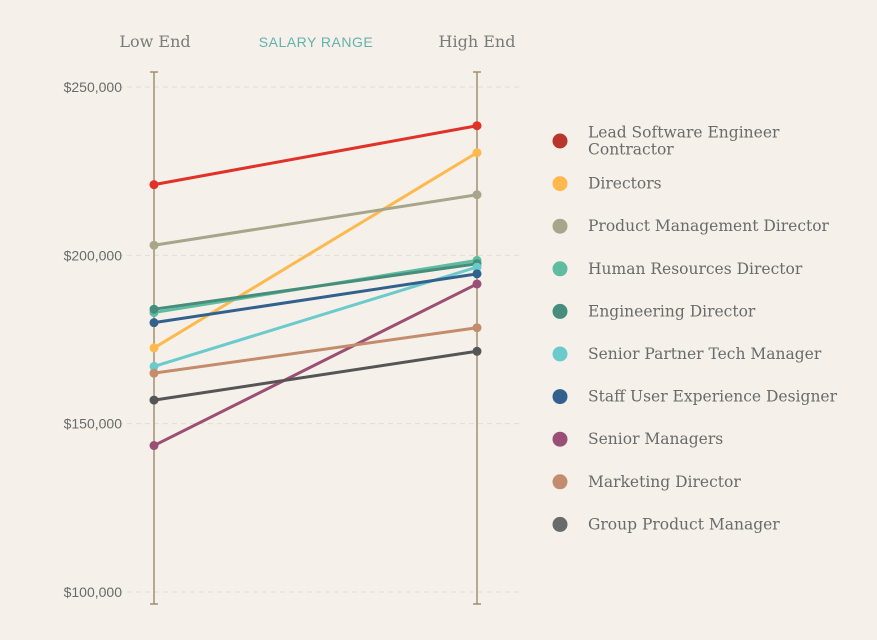 This screenshot has height=640, width=877. What do you see at coordinates (93, 255) in the screenshot?
I see `y-tick-label: $200,000` at bounding box center [93, 255].